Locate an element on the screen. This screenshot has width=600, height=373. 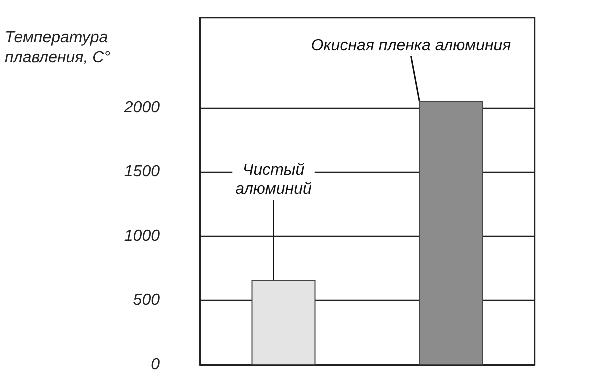
y-tick-label: 1000 is located at coordinates (142, 236).